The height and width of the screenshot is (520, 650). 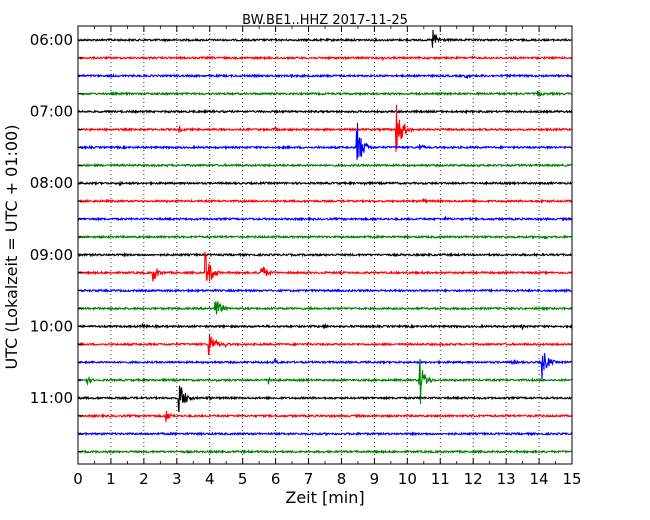 I want to click on x-tick-label: 6, so click(x=276, y=479).